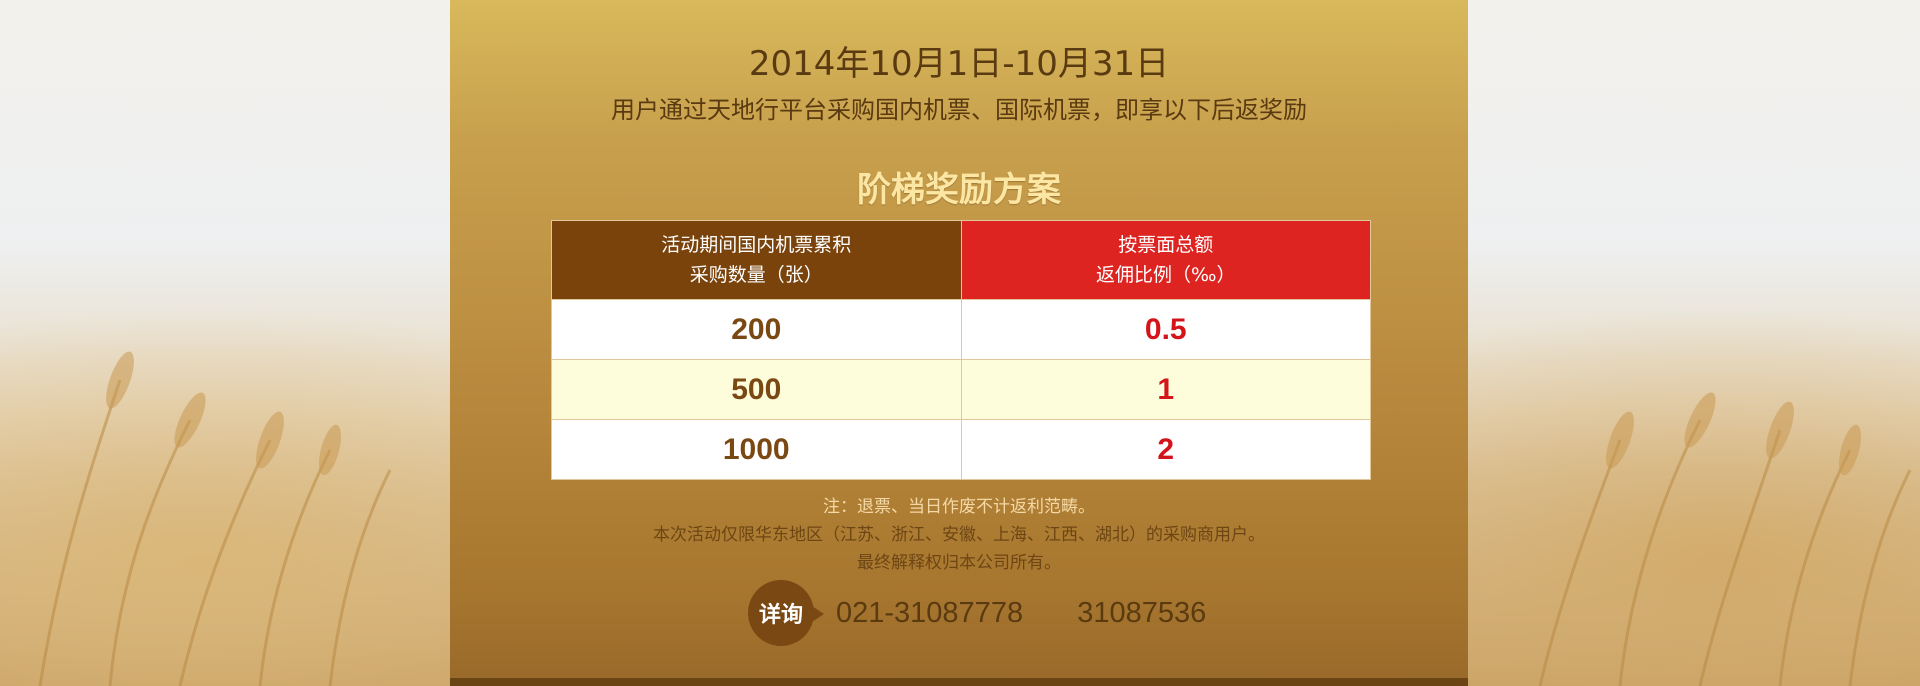  I want to click on terms-note-line: 注：退票、当日作废不计返利范畴。, so click(959, 507).